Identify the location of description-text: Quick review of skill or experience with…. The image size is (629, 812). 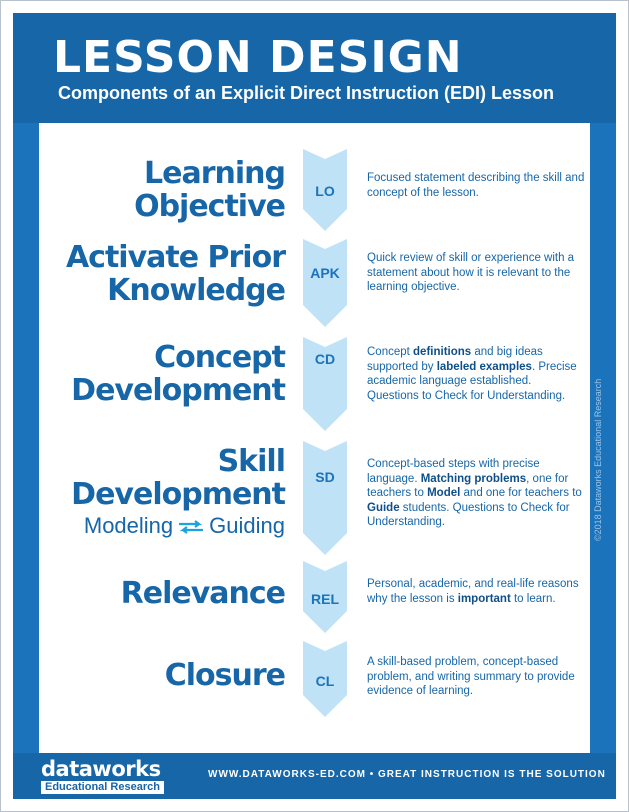
(471, 272).